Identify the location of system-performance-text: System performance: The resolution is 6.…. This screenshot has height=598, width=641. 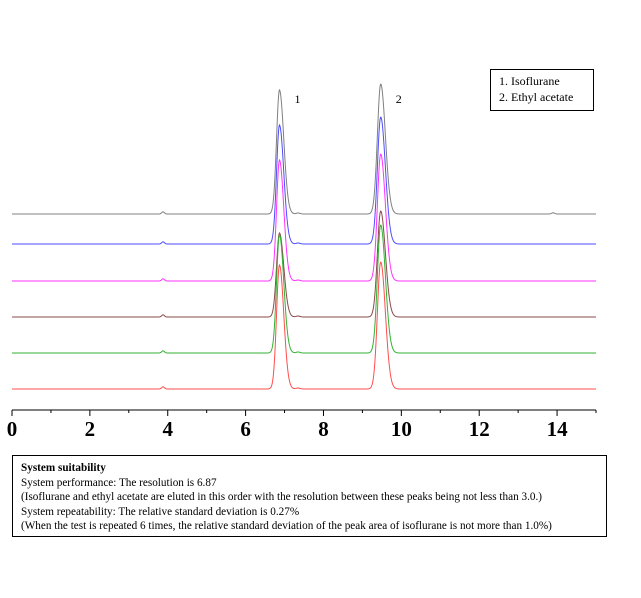
(119, 482).